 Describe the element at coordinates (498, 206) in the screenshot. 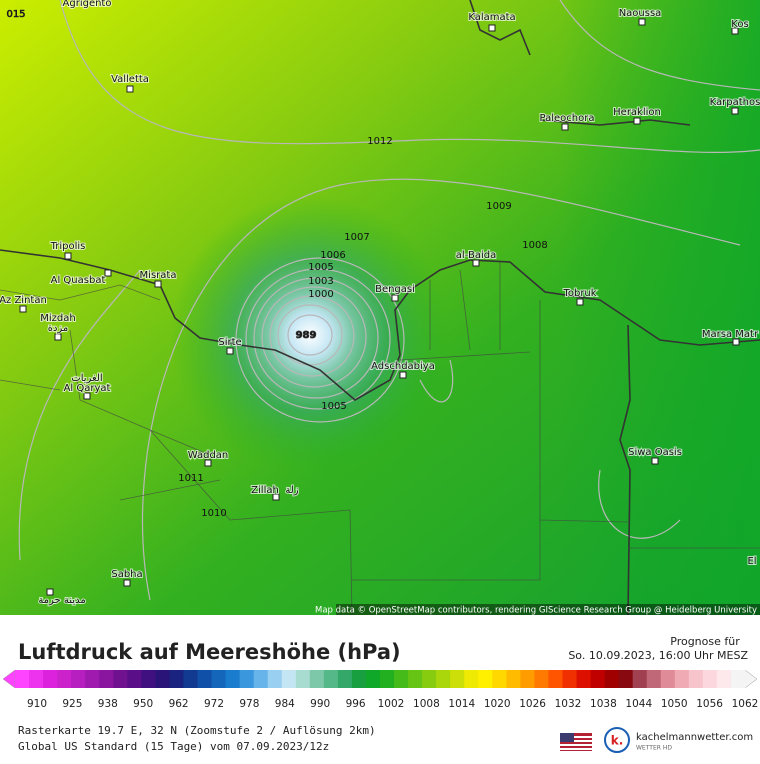

I see `isobar-label: 1009` at that location.